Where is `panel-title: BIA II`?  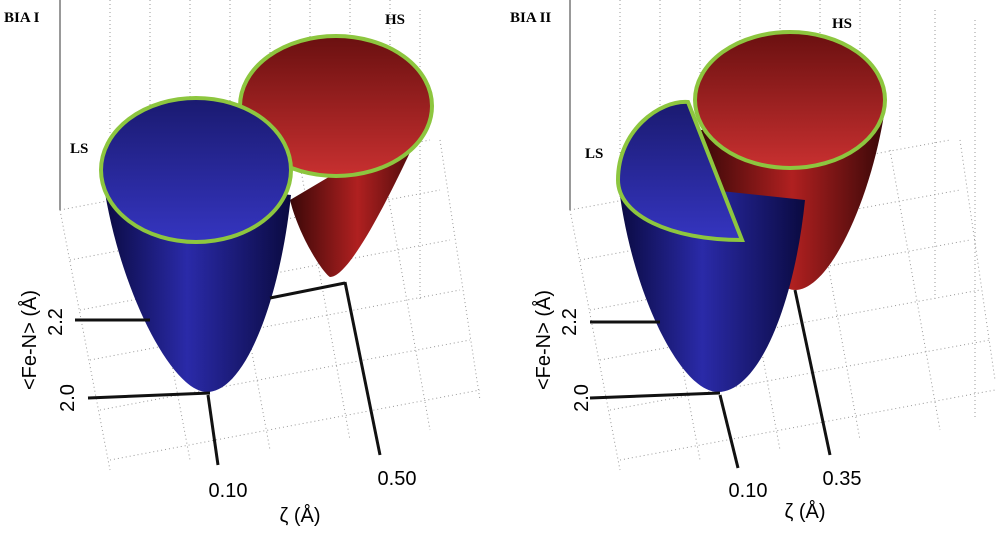
panel-title: BIA II is located at coordinates (530, 18).